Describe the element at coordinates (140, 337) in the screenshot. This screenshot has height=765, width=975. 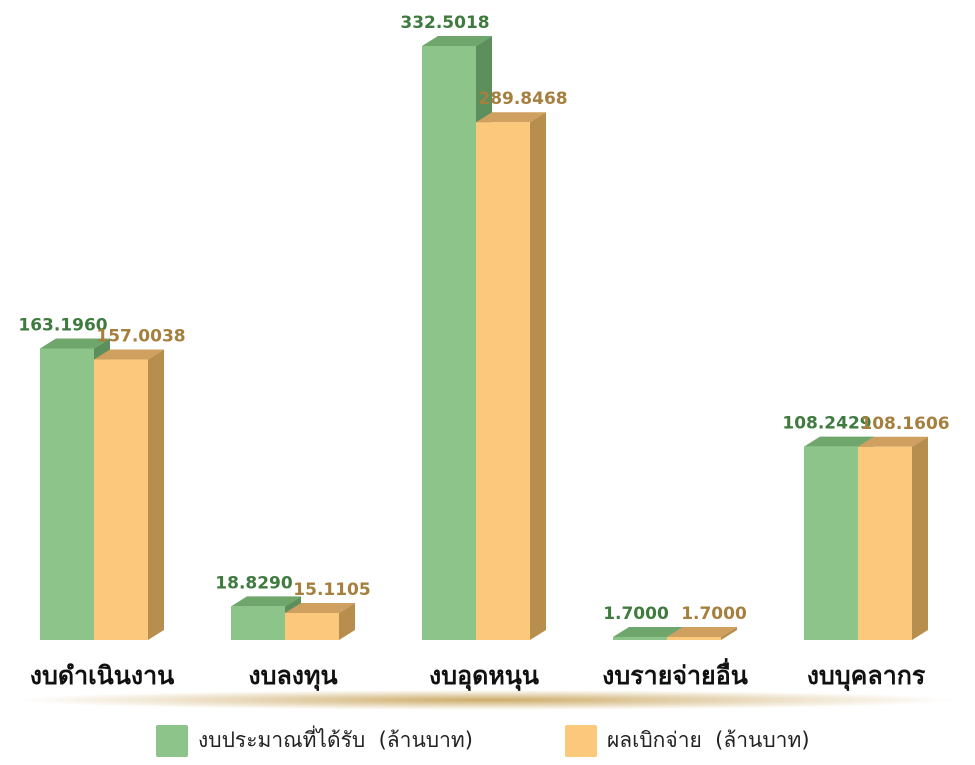
I see `data-label-spent-1: 157.0038` at that location.